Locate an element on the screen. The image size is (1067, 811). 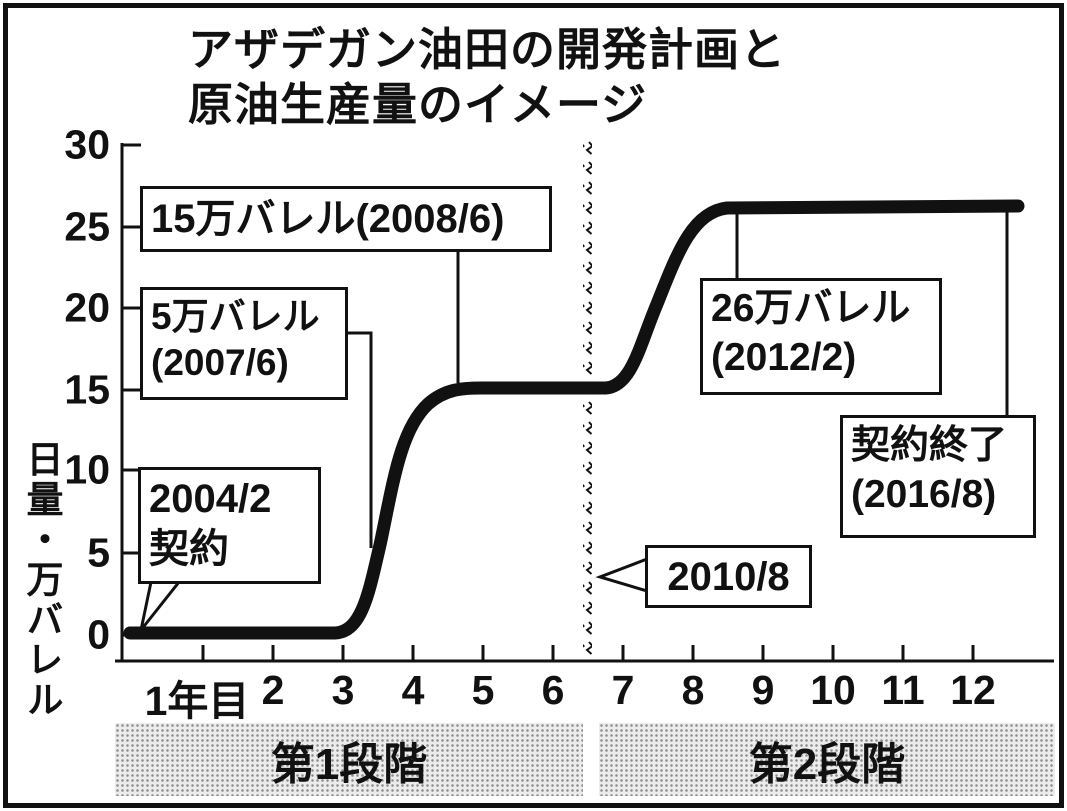
annotation-contract-end: 契約終了 (2016/8) is located at coordinates (938, 476).